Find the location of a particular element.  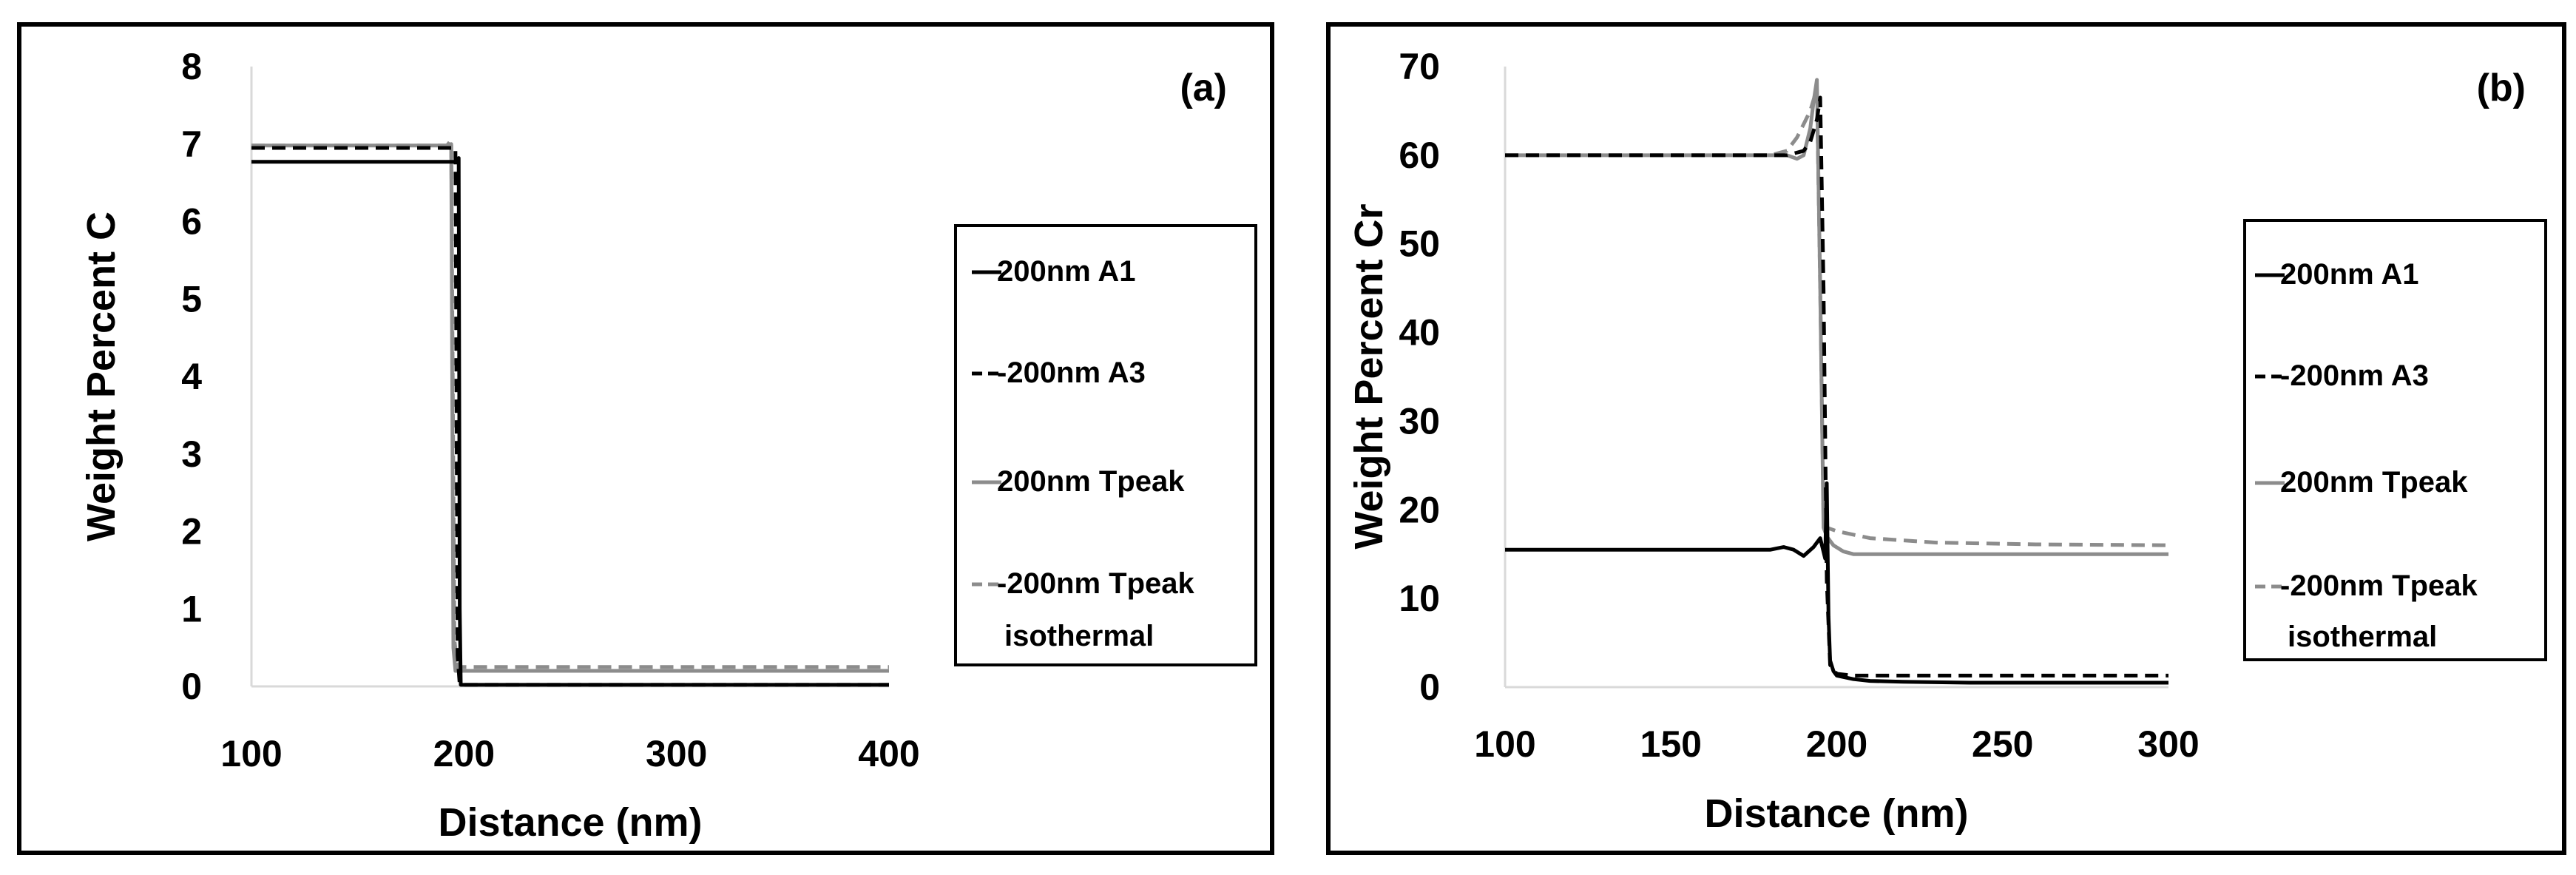

x-tick-label: 400 is located at coordinates (888, 754).